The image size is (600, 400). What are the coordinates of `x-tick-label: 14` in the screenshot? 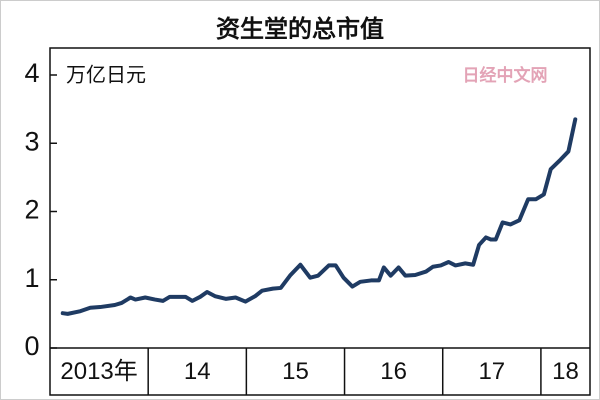 It's located at (197, 371).